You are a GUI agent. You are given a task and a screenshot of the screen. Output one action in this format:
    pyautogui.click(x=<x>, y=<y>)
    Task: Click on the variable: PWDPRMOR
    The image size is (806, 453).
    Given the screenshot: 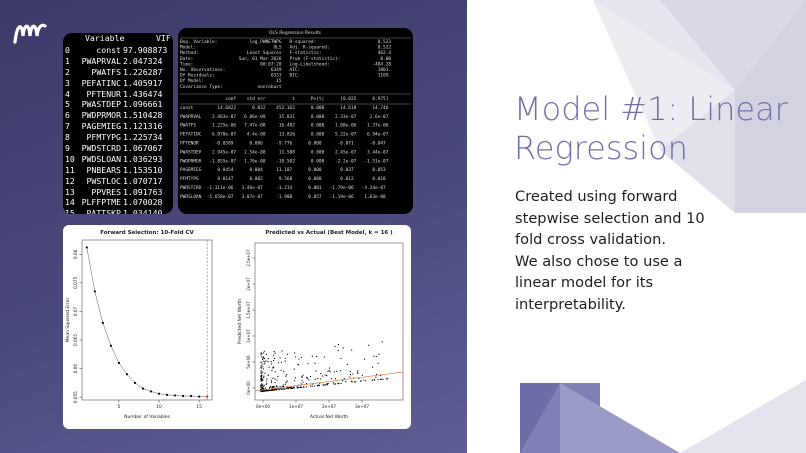 What is the action you would take?
    pyautogui.click(x=101, y=115)
    